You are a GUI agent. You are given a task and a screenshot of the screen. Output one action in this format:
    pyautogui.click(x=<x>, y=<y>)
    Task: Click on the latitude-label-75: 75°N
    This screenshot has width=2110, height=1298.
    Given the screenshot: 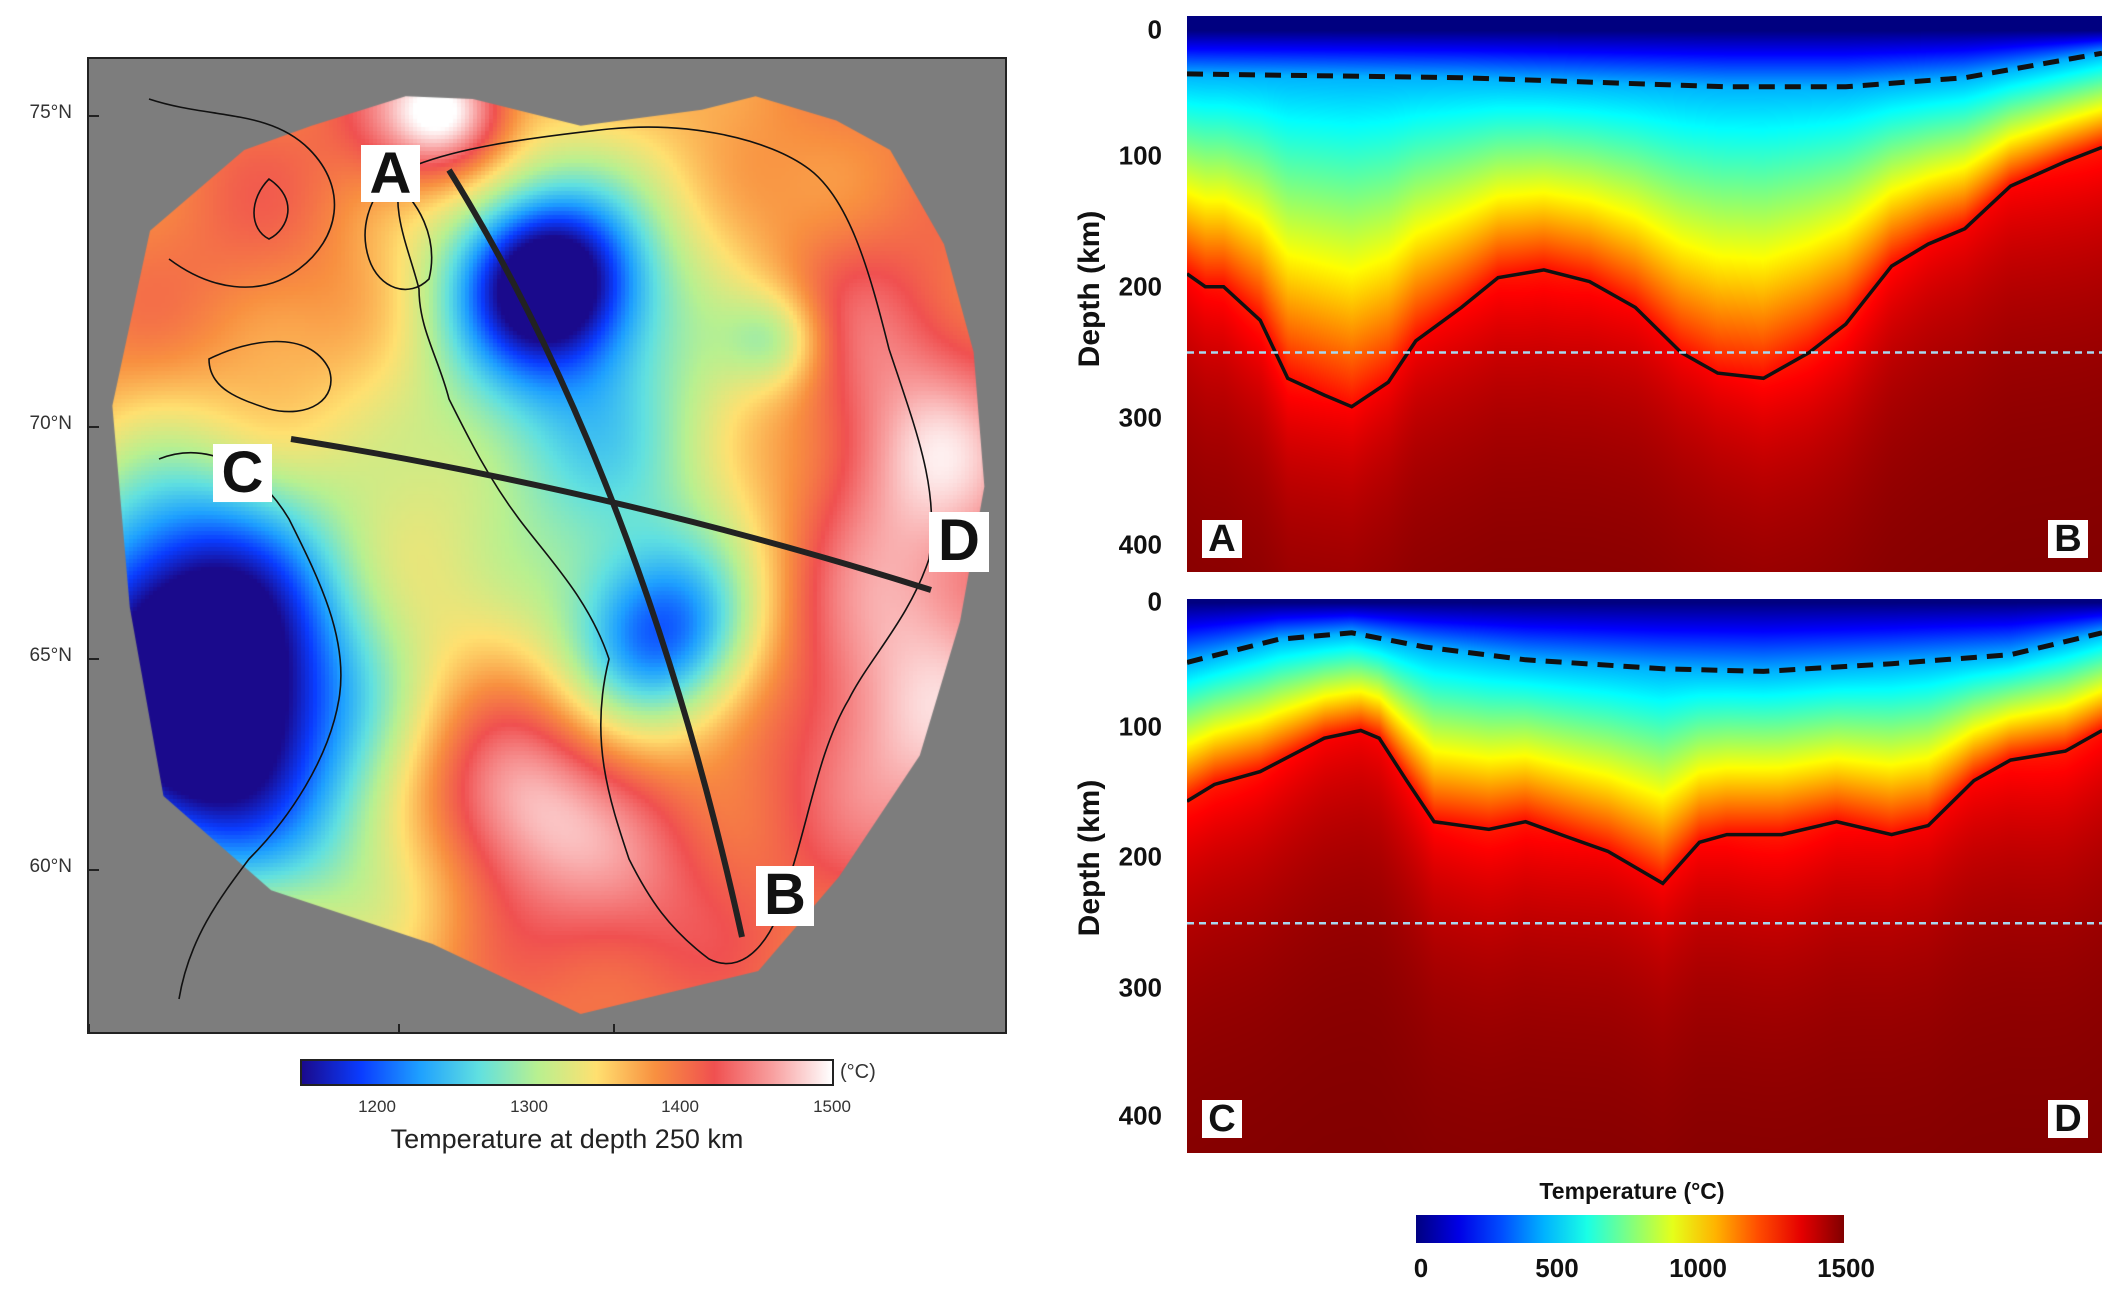 What is the action you would take?
    pyautogui.click(x=50, y=112)
    